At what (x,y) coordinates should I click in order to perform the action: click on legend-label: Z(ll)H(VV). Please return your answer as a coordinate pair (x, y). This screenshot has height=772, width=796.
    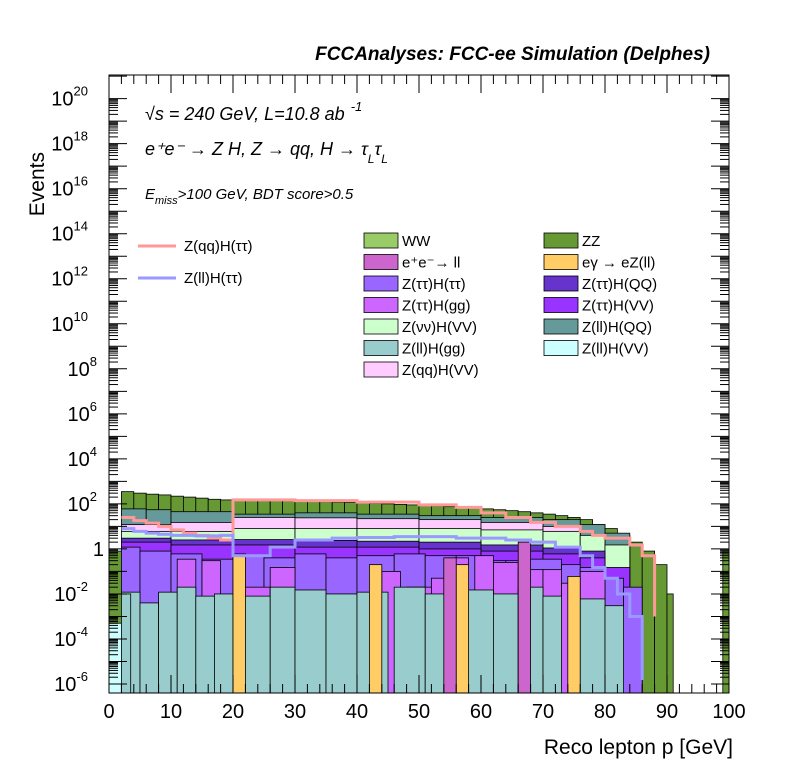
    Looking at the image, I should click on (615, 349).